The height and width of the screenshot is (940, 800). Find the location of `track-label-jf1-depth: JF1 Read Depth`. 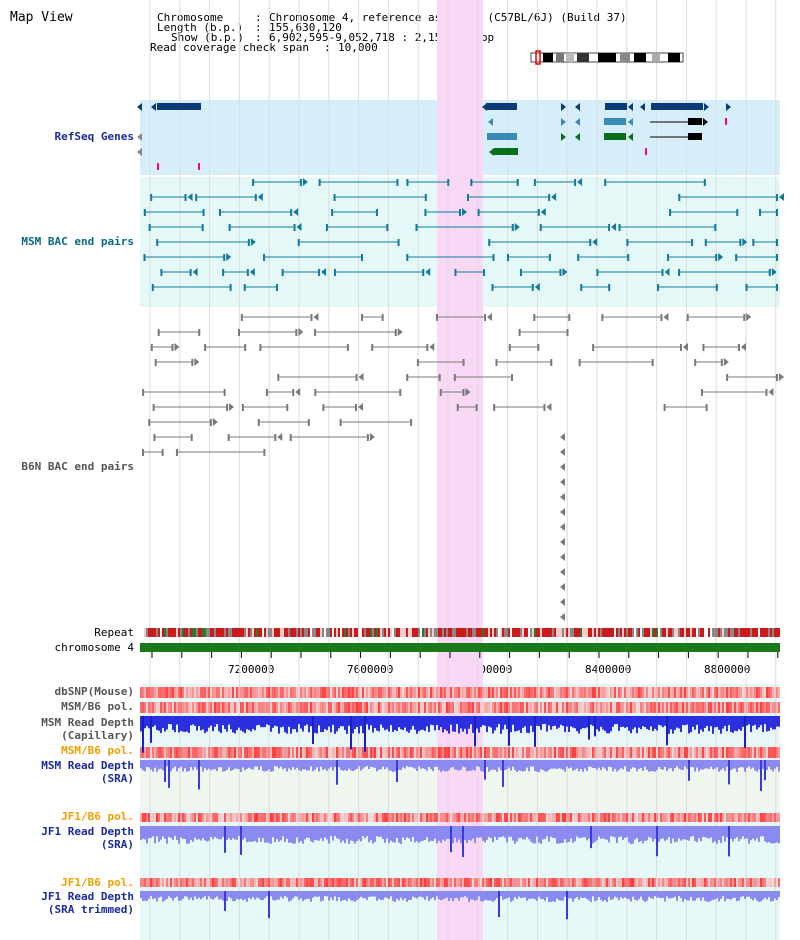

track-label-jf1-depth: JF1 Read Depth is located at coordinates (87, 831).